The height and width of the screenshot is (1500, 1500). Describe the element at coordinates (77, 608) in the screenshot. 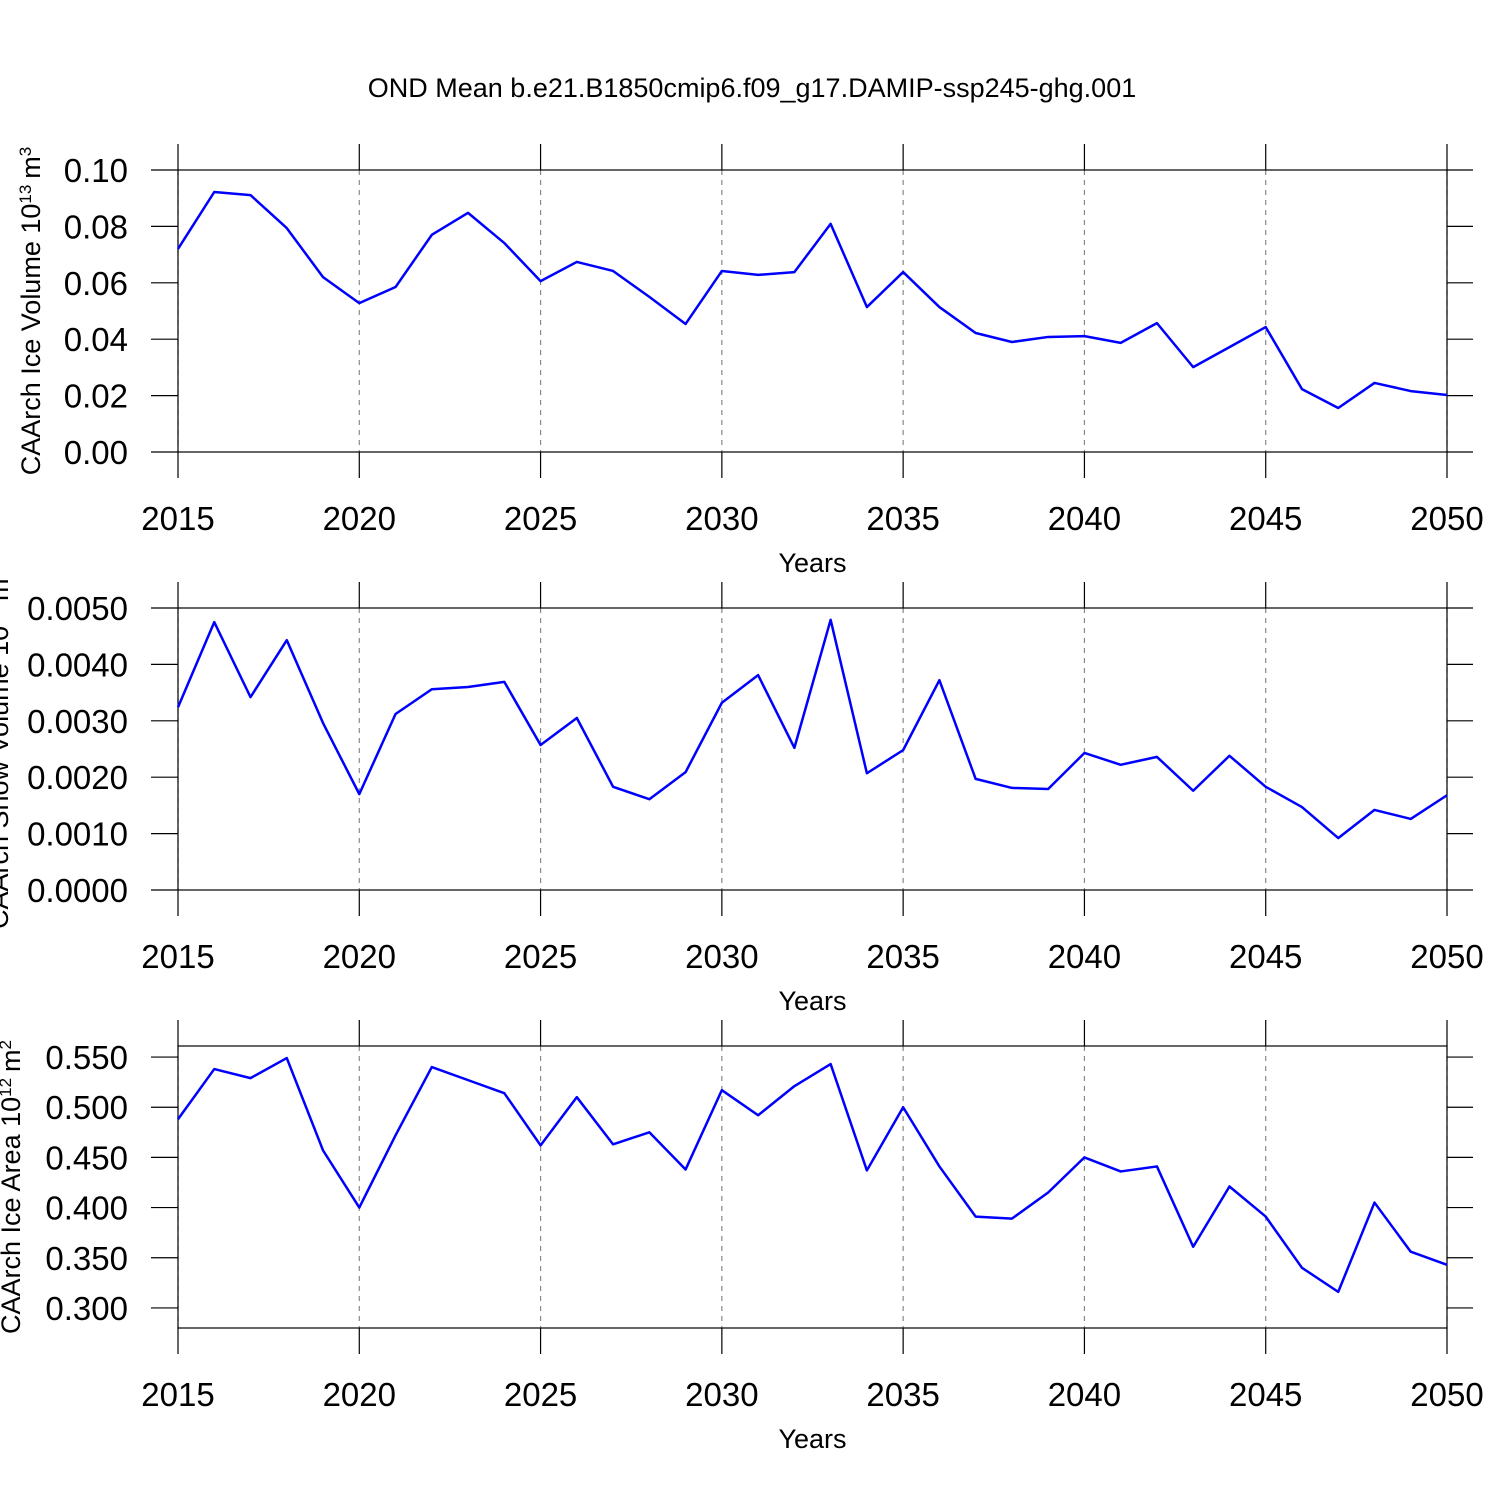

I see `y-tick-label: 0.0050` at that location.